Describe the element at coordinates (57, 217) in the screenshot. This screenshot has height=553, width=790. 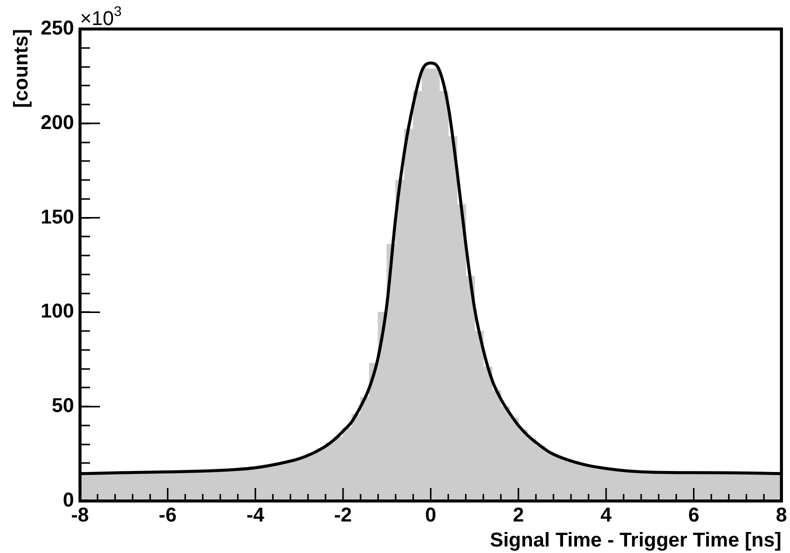
I see `y-tick-label: 150` at that location.